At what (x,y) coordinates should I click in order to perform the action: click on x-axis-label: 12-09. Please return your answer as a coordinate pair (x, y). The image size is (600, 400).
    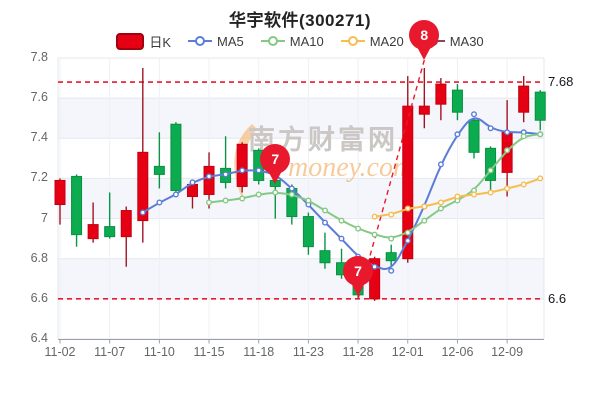
    Looking at the image, I should click on (507, 352).